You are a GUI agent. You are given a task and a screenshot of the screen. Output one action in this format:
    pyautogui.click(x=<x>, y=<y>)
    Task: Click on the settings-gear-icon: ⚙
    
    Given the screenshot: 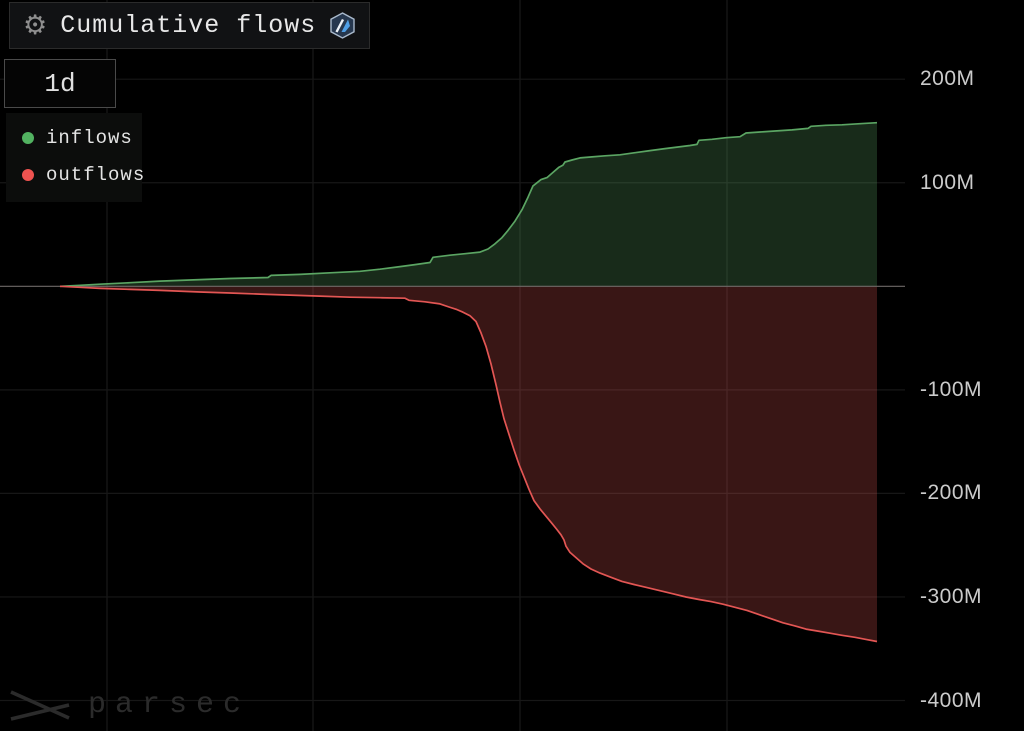 What is the action you would take?
    pyautogui.click(x=35, y=25)
    